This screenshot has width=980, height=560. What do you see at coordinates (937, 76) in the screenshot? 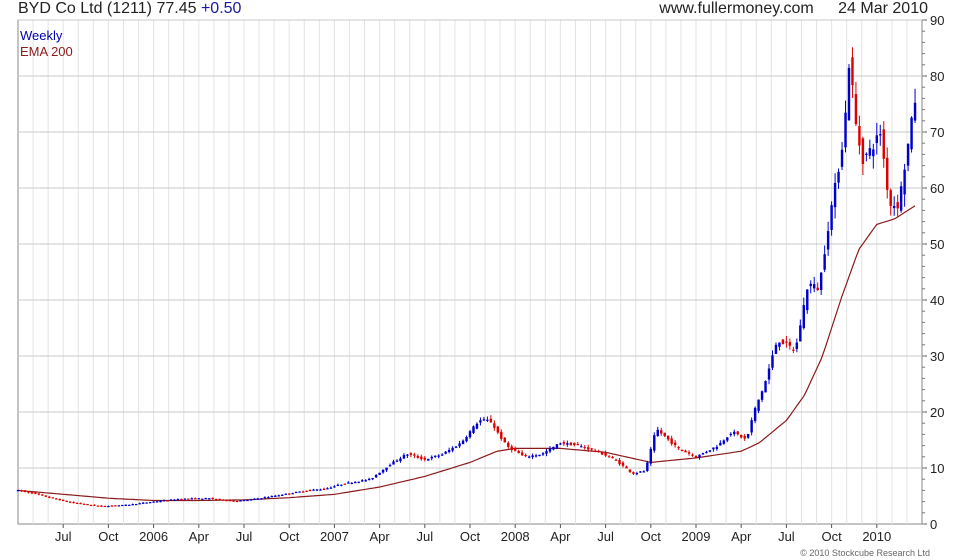
I see `y-tick-label: 80` at bounding box center [937, 76].